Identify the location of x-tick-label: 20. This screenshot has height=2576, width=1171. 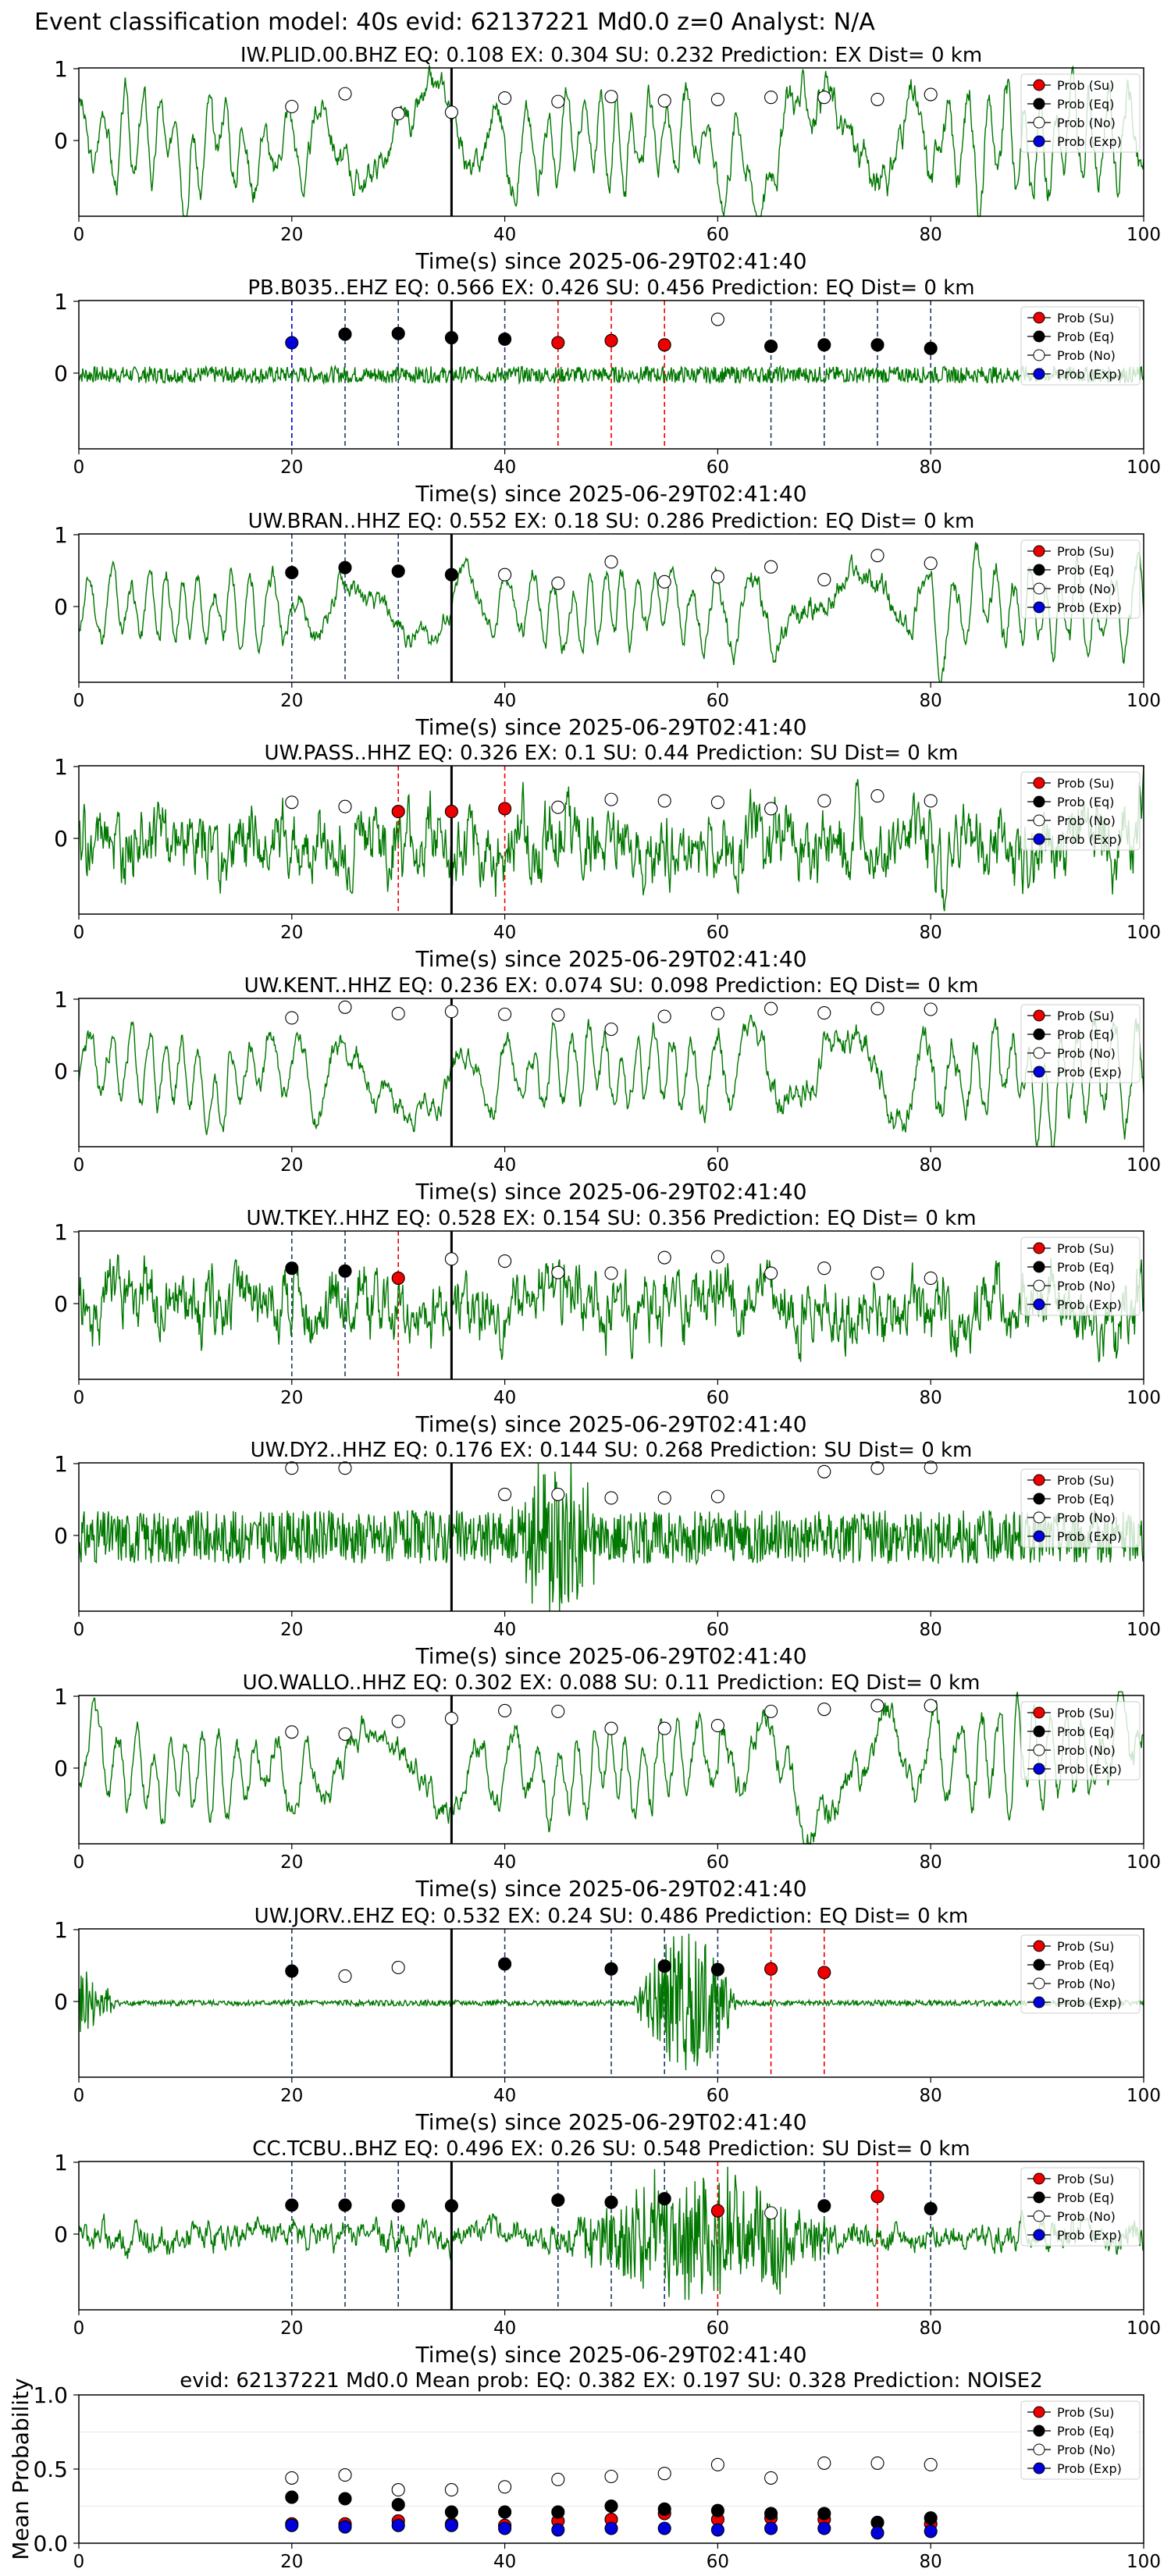
(291, 467).